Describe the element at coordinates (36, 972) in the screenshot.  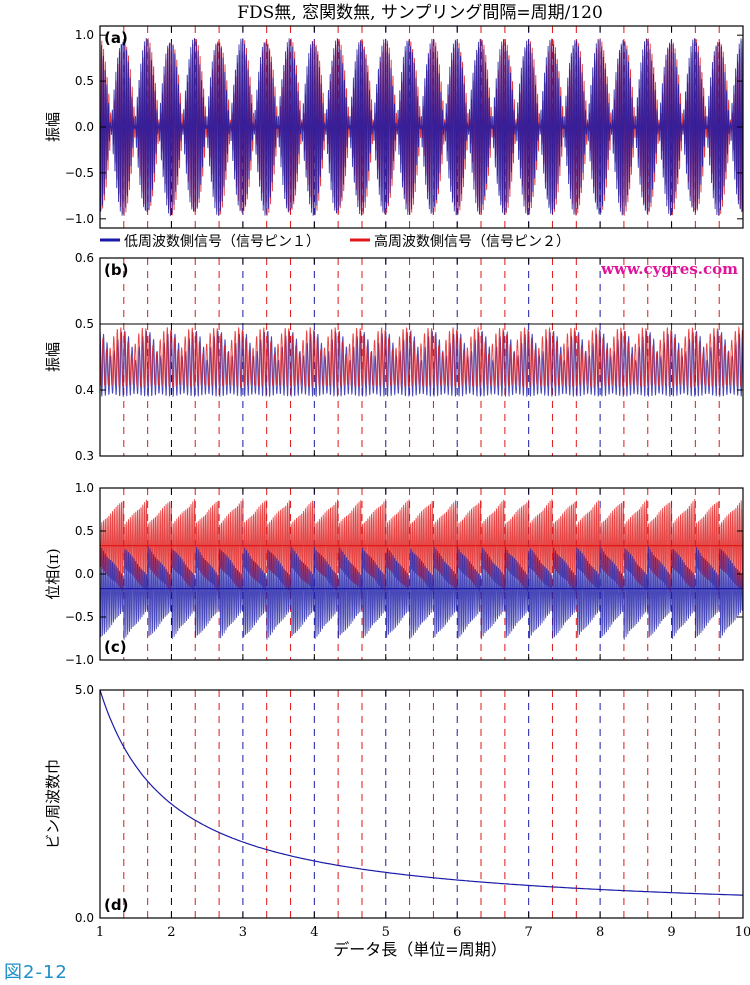
I see `figure-label: 図2-12` at that location.